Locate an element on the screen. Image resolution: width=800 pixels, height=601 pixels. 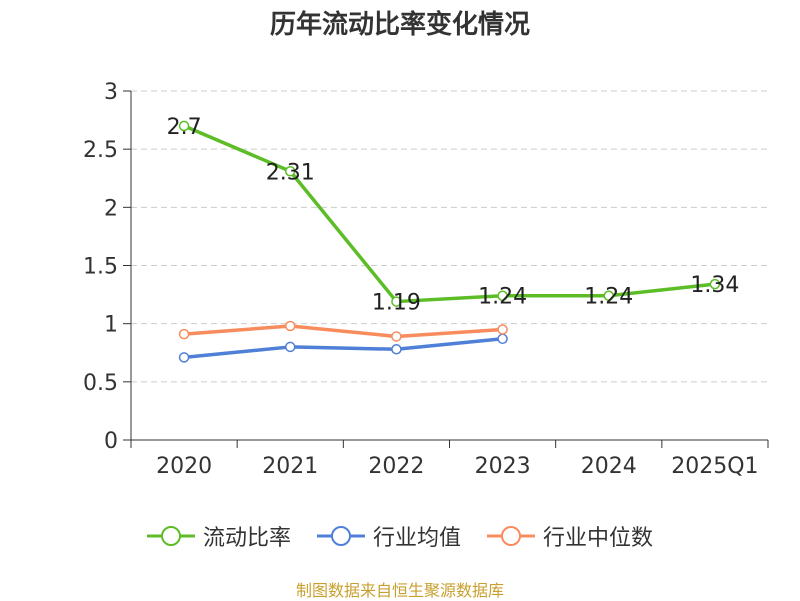
legend-item: 行业均值 is located at coordinates (388, 536).